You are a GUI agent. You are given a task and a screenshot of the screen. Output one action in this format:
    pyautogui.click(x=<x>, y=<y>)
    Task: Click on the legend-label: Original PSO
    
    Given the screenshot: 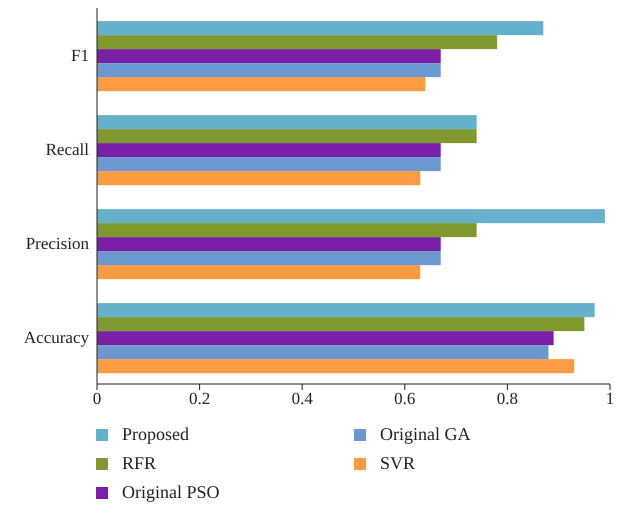 What is the action you would take?
    pyautogui.click(x=171, y=492)
    